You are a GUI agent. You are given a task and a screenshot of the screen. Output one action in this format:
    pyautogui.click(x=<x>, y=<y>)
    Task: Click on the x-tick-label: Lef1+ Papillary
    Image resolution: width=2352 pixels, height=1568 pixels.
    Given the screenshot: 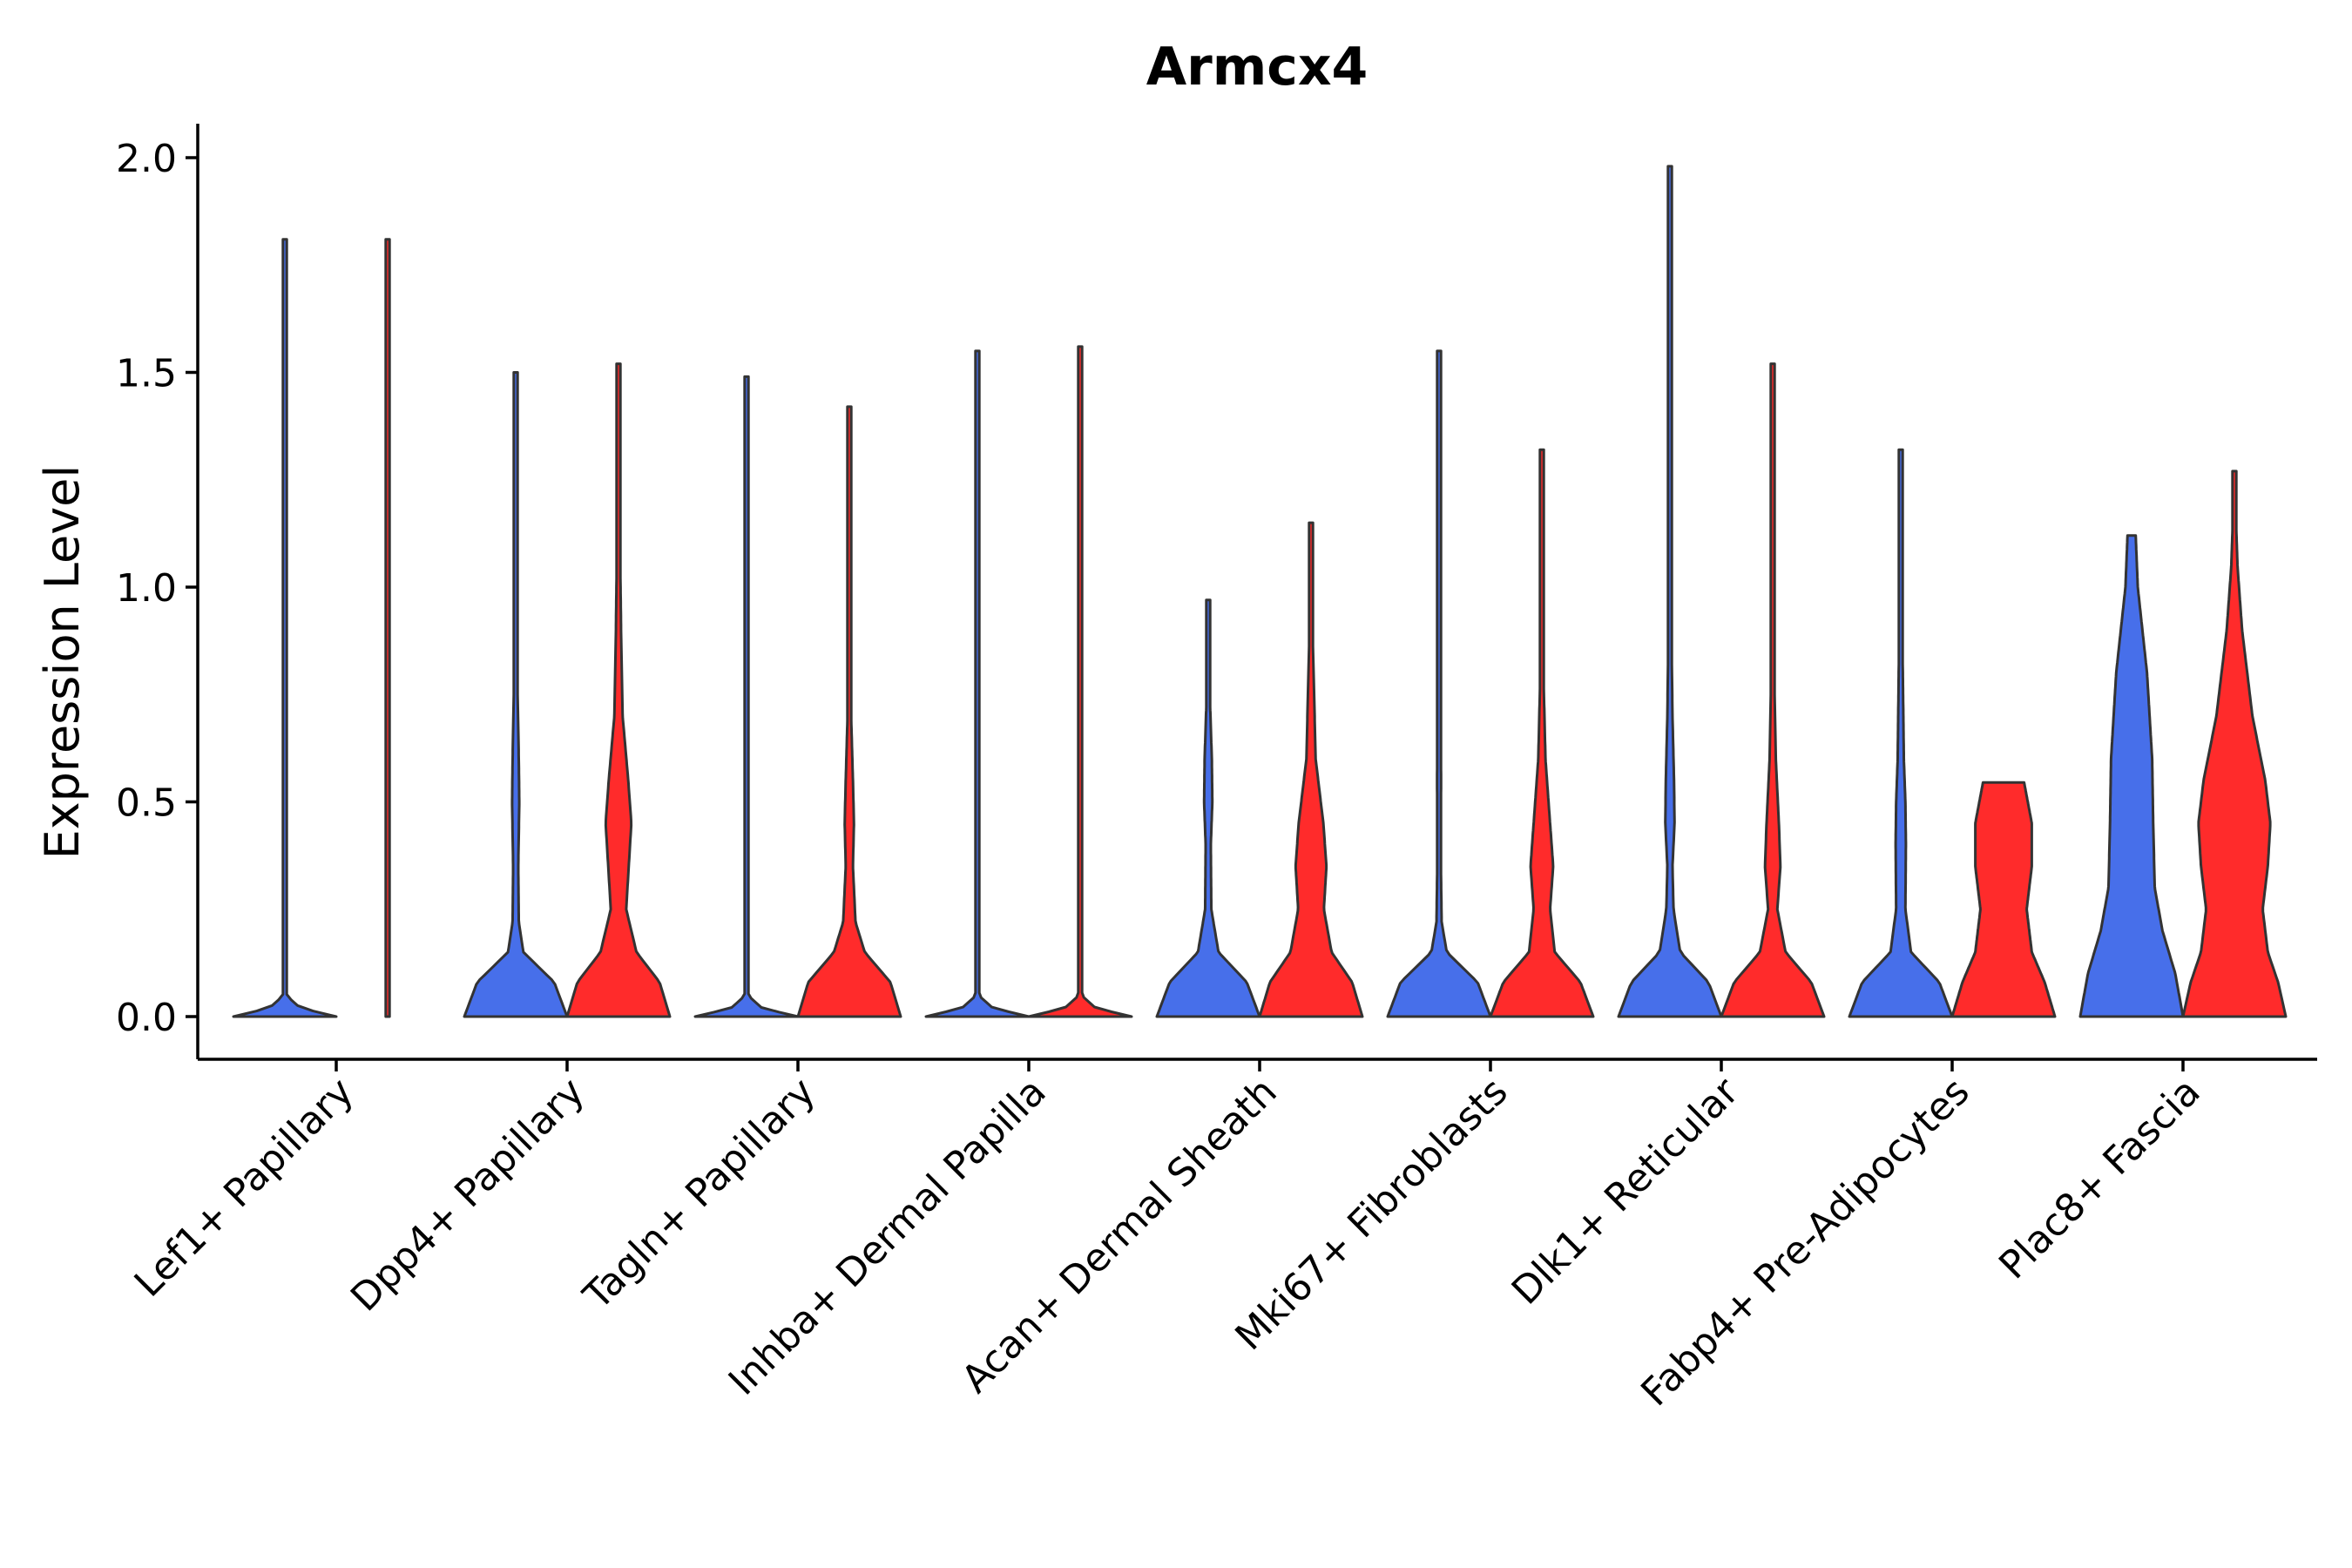 What is the action you would take?
    pyautogui.click(x=244, y=1188)
    